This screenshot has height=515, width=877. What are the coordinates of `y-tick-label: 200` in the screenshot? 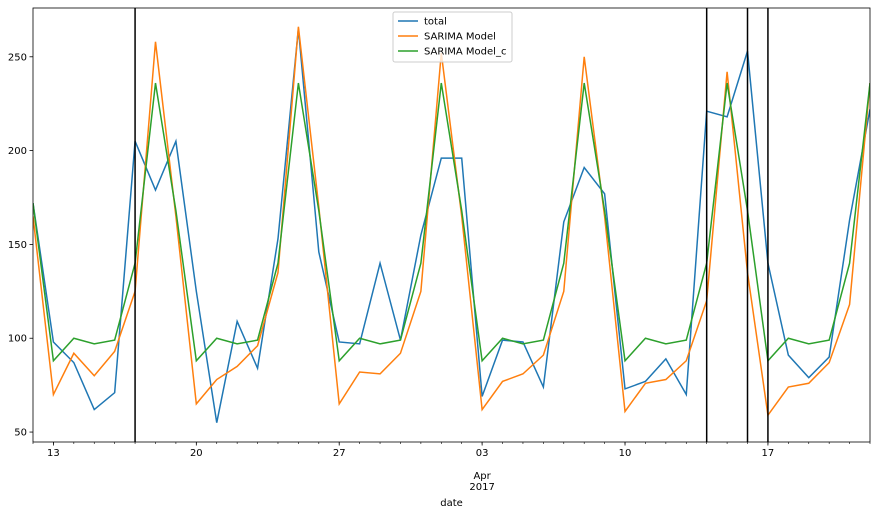 It's located at (17, 151).